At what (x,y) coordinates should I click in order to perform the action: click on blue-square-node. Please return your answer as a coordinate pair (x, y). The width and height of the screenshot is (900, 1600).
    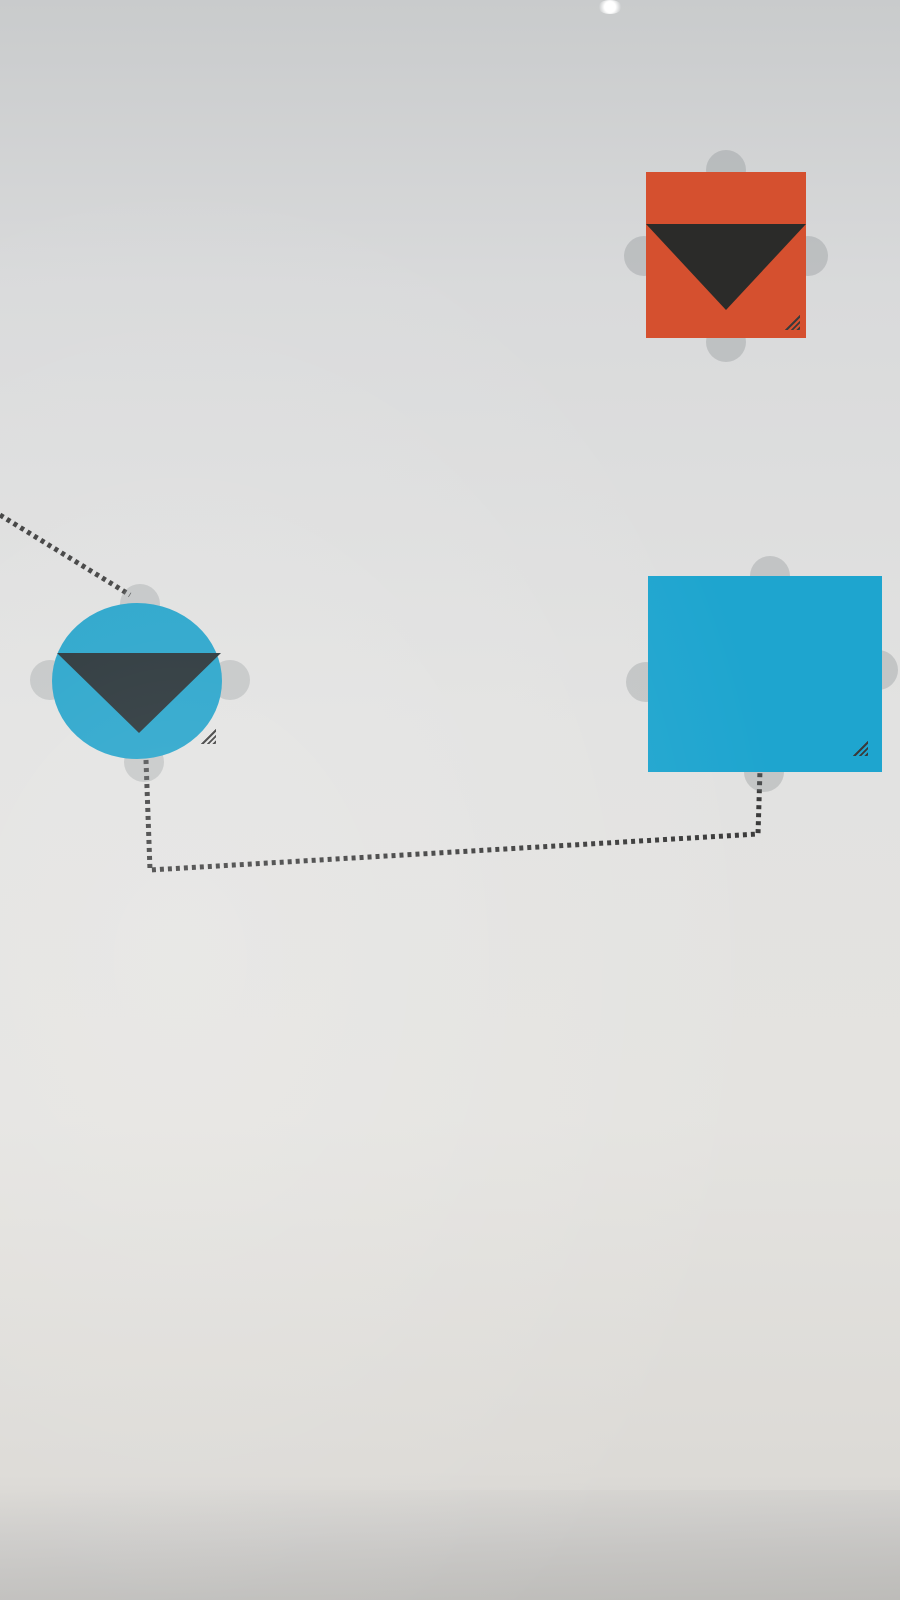
    Looking at the image, I should click on (765, 674).